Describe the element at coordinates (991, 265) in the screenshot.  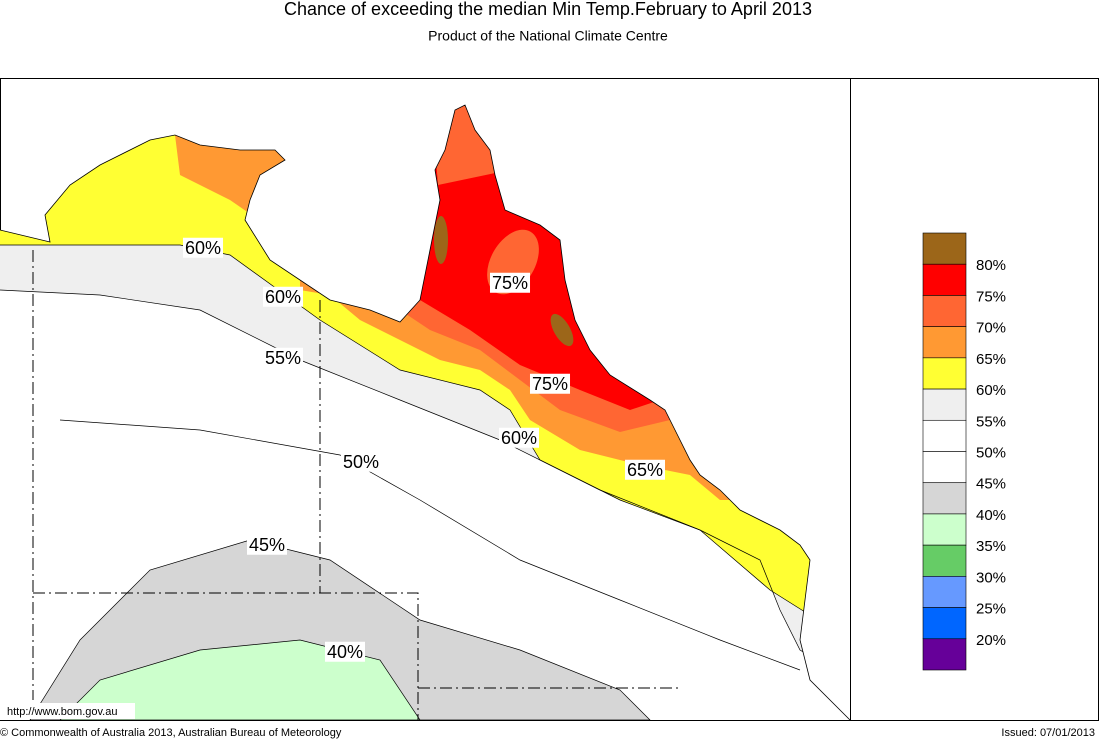
I see `legend-label: 80%` at that location.